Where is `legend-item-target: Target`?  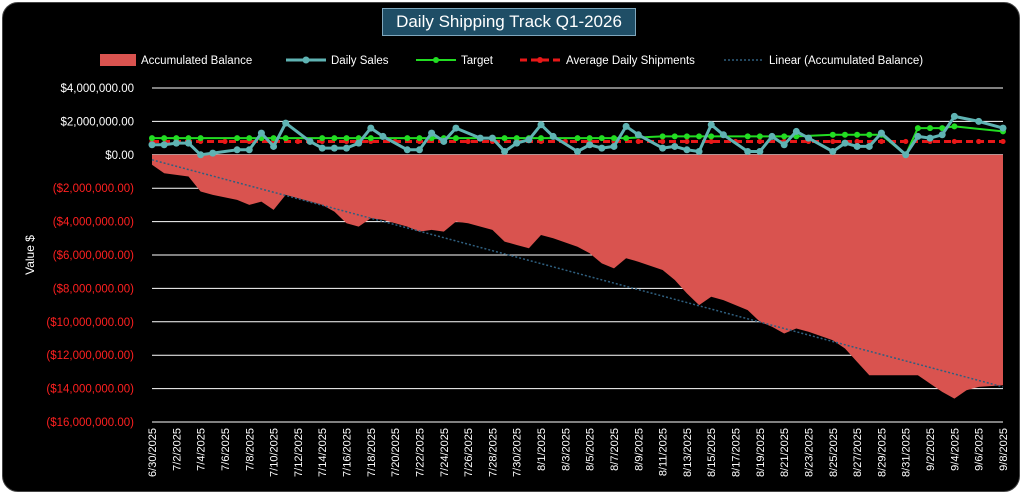 legend-item-target: Target is located at coordinates (455, 61).